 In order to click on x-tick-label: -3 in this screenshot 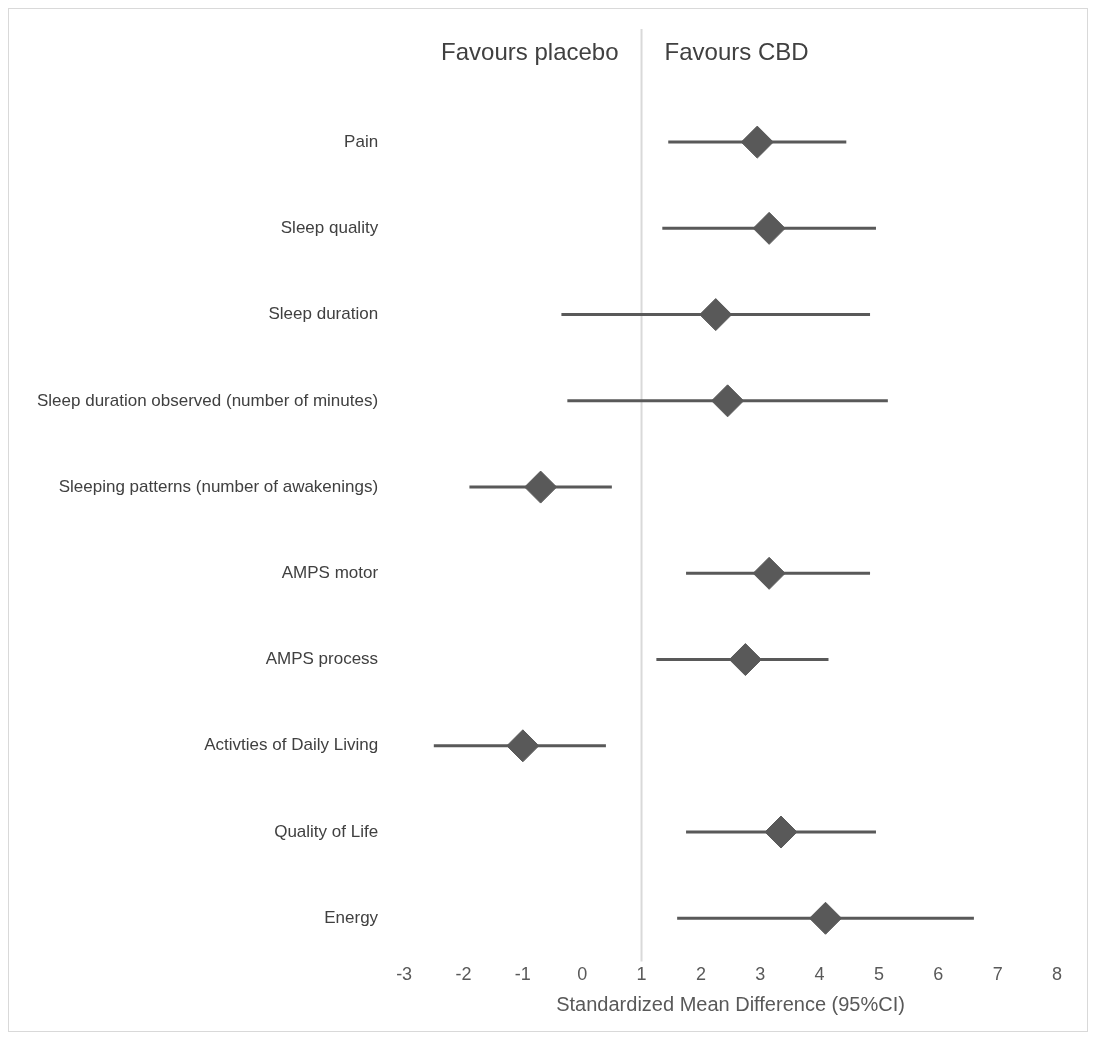, I will do `click(404, 974)`.